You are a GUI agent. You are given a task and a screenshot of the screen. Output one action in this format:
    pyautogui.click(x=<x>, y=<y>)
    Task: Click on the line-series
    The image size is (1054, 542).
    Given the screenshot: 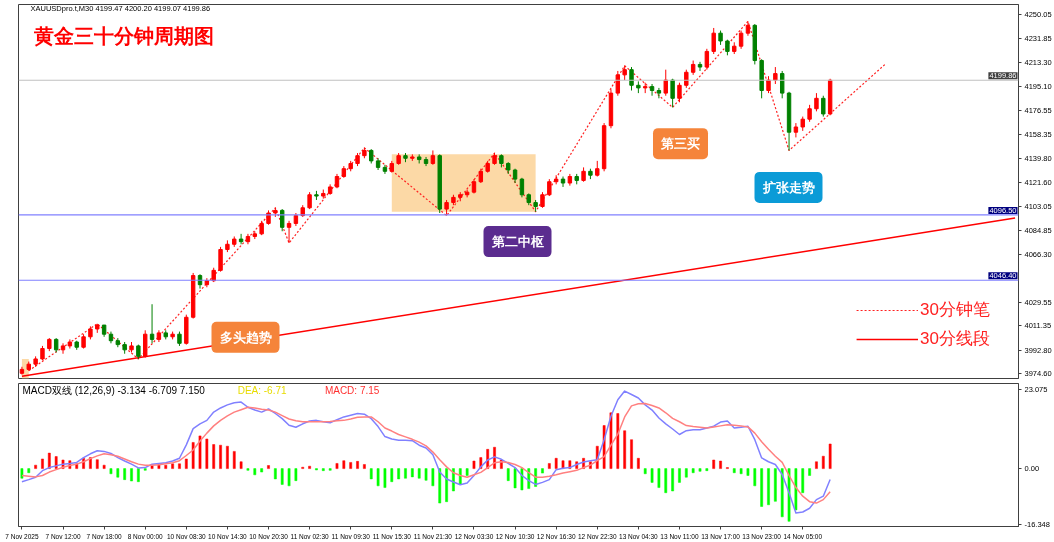 What is the action you would take?
    pyautogui.click(x=426, y=453)
    